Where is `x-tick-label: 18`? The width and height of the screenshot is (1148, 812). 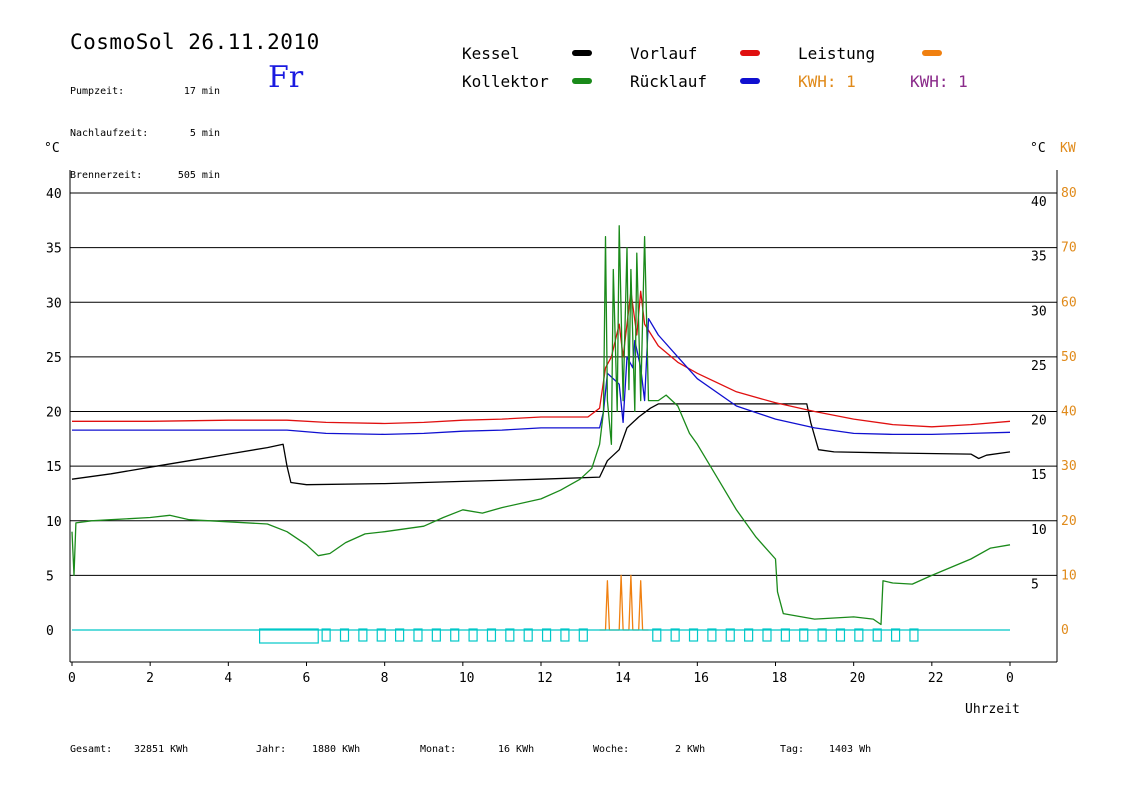
x-tick-label: 18 is located at coordinates (780, 678).